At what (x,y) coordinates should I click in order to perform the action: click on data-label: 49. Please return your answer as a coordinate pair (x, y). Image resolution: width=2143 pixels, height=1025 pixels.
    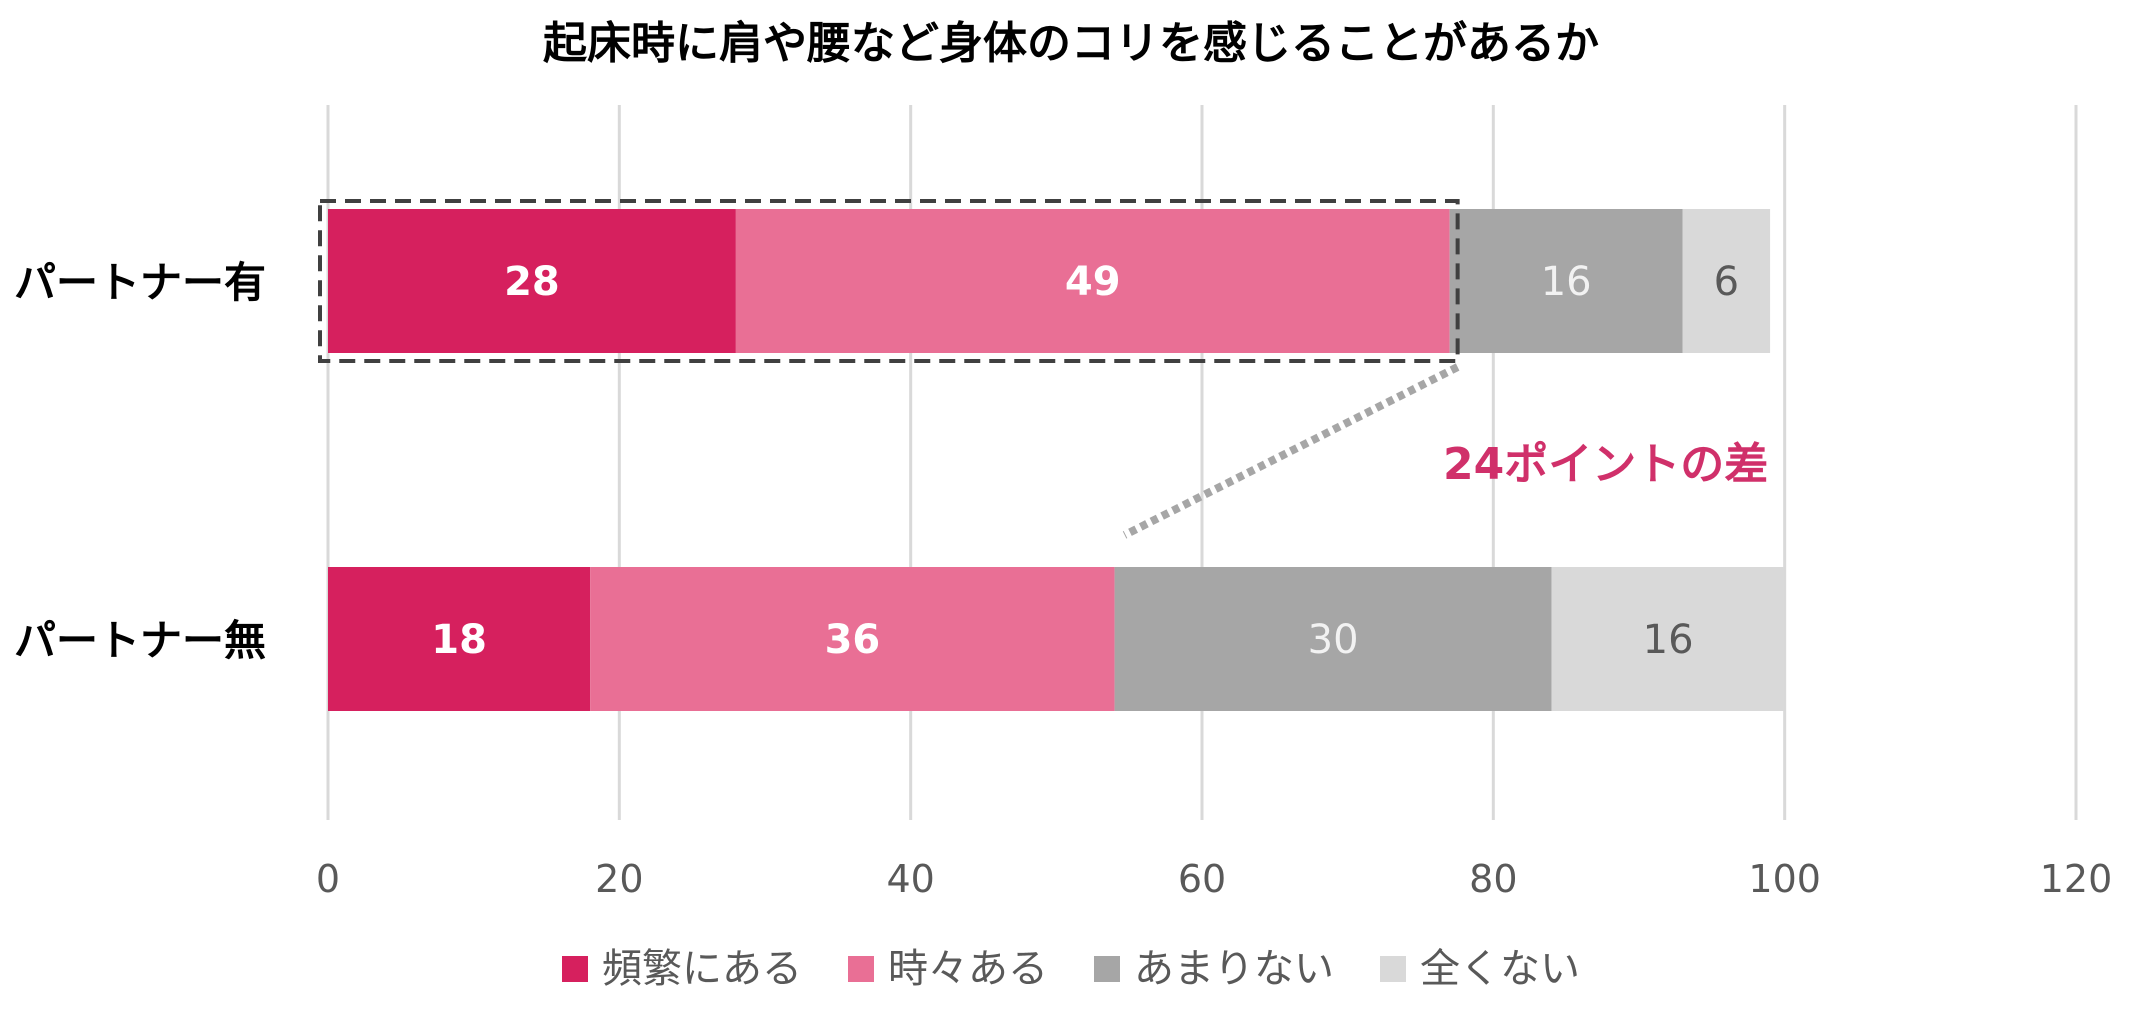
    Looking at the image, I should click on (1093, 282).